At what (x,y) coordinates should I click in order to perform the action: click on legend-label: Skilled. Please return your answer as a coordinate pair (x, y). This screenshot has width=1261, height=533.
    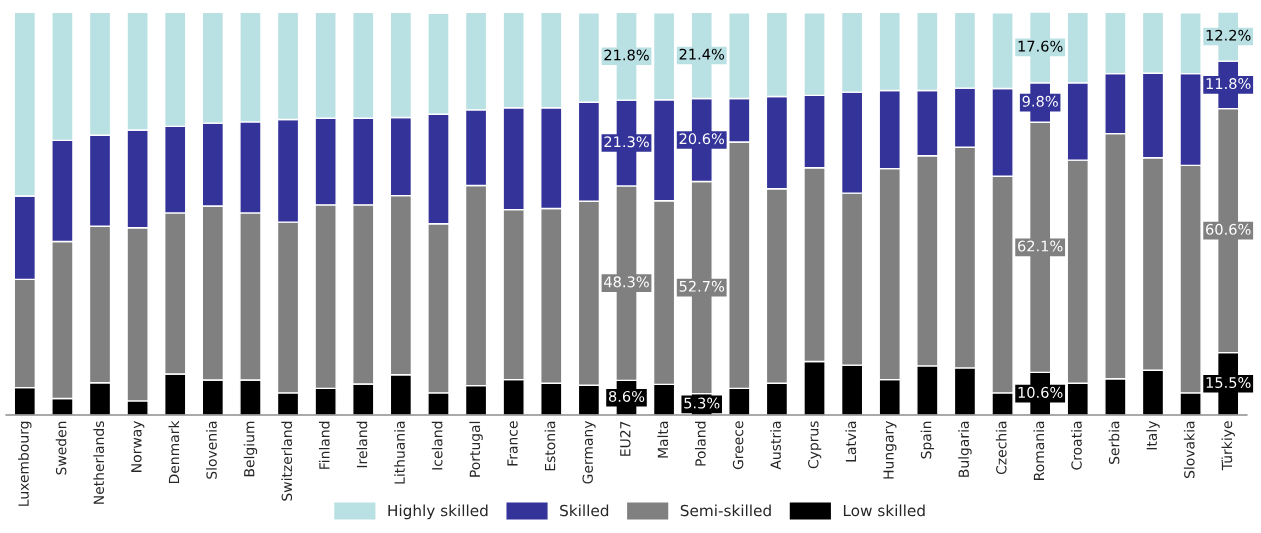
    Looking at the image, I should click on (584, 510).